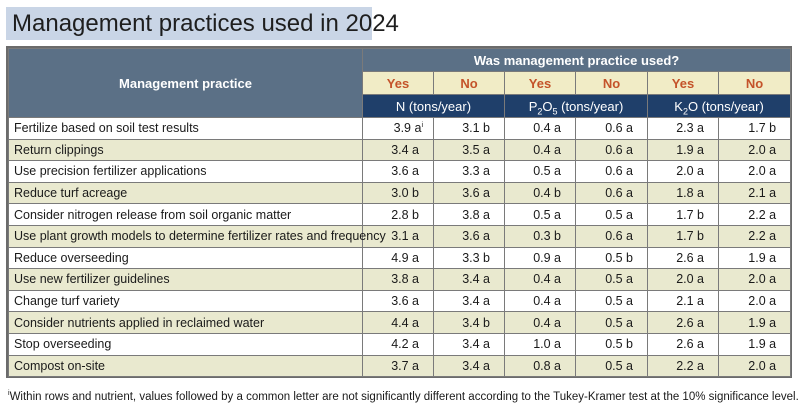 The width and height of the screenshot is (800, 412). I want to click on phosphate-unit-suffix: (tons/year), so click(590, 106).